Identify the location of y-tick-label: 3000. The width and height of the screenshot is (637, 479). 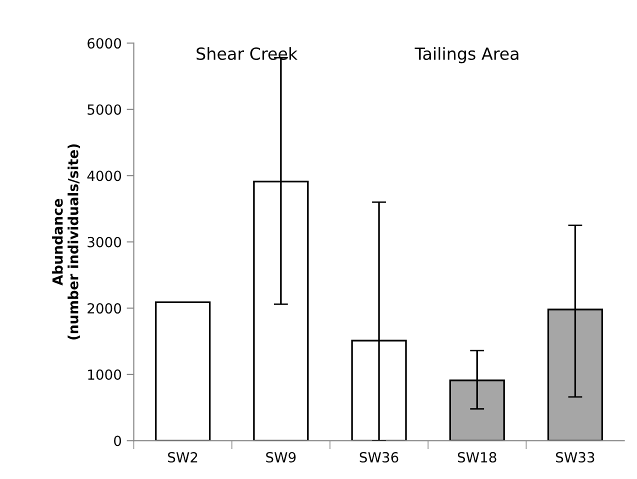
(105, 242).